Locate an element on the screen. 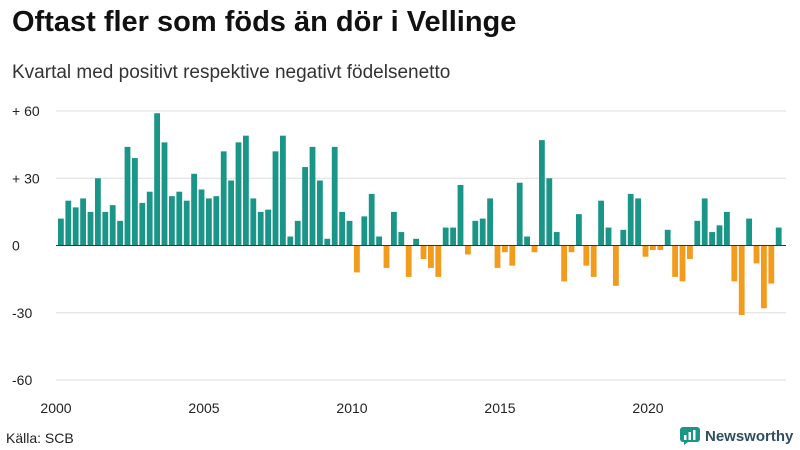 The width and height of the screenshot is (800, 450). y-tick-label: -60 is located at coordinates (22, 380).